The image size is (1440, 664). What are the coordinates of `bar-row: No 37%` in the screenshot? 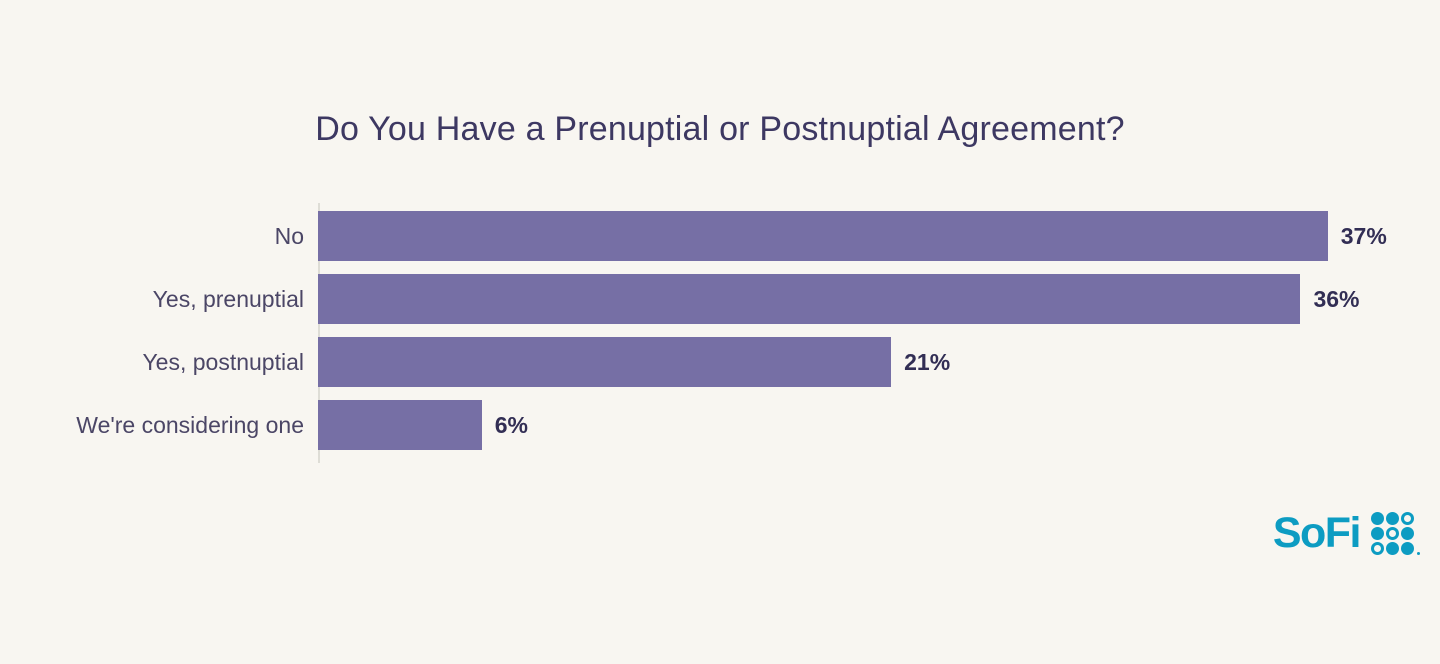 It's located at (720, 236).